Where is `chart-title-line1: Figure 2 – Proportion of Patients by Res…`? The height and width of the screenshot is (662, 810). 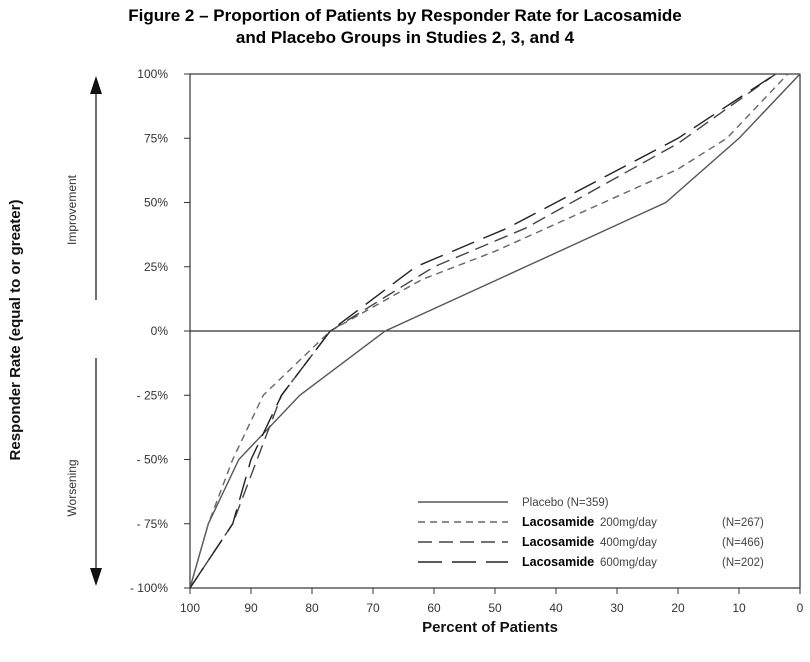 chart-title-line1: Figure 2 – Proportion of Patients by Res… is located at coordinates (405, 15).